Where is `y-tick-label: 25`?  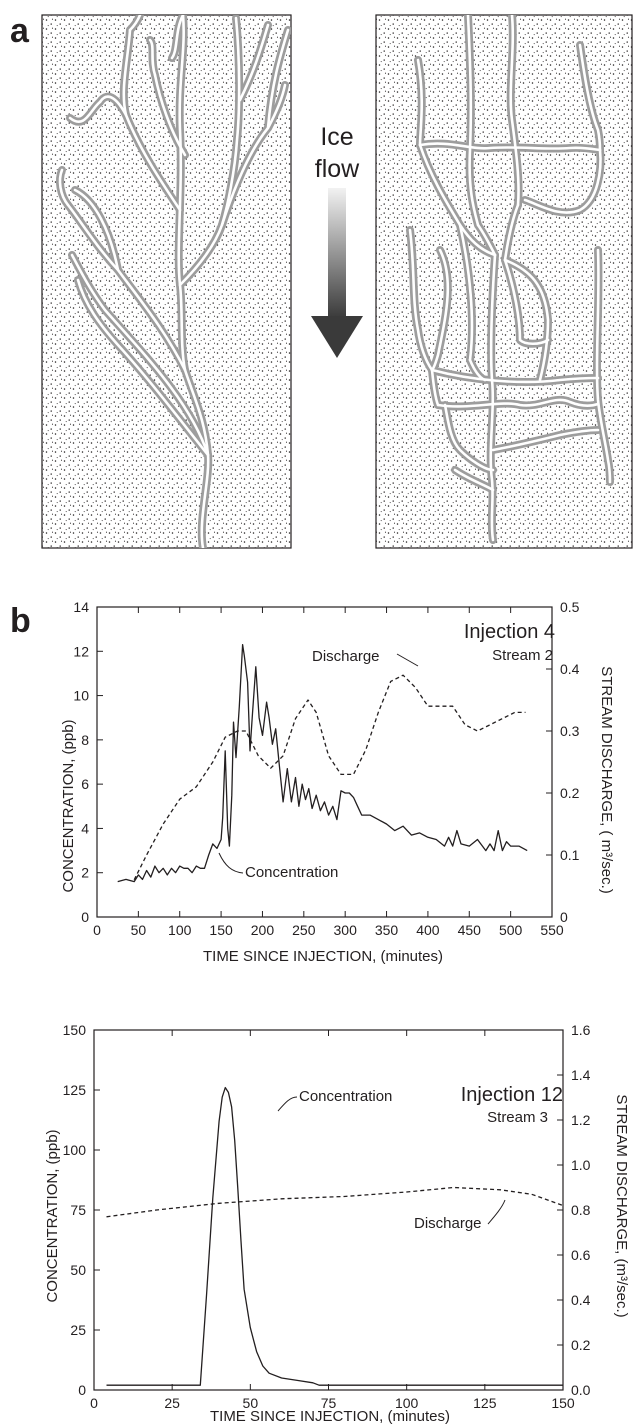 y-tick-label: 25 is located at coordinates (78, 1330).